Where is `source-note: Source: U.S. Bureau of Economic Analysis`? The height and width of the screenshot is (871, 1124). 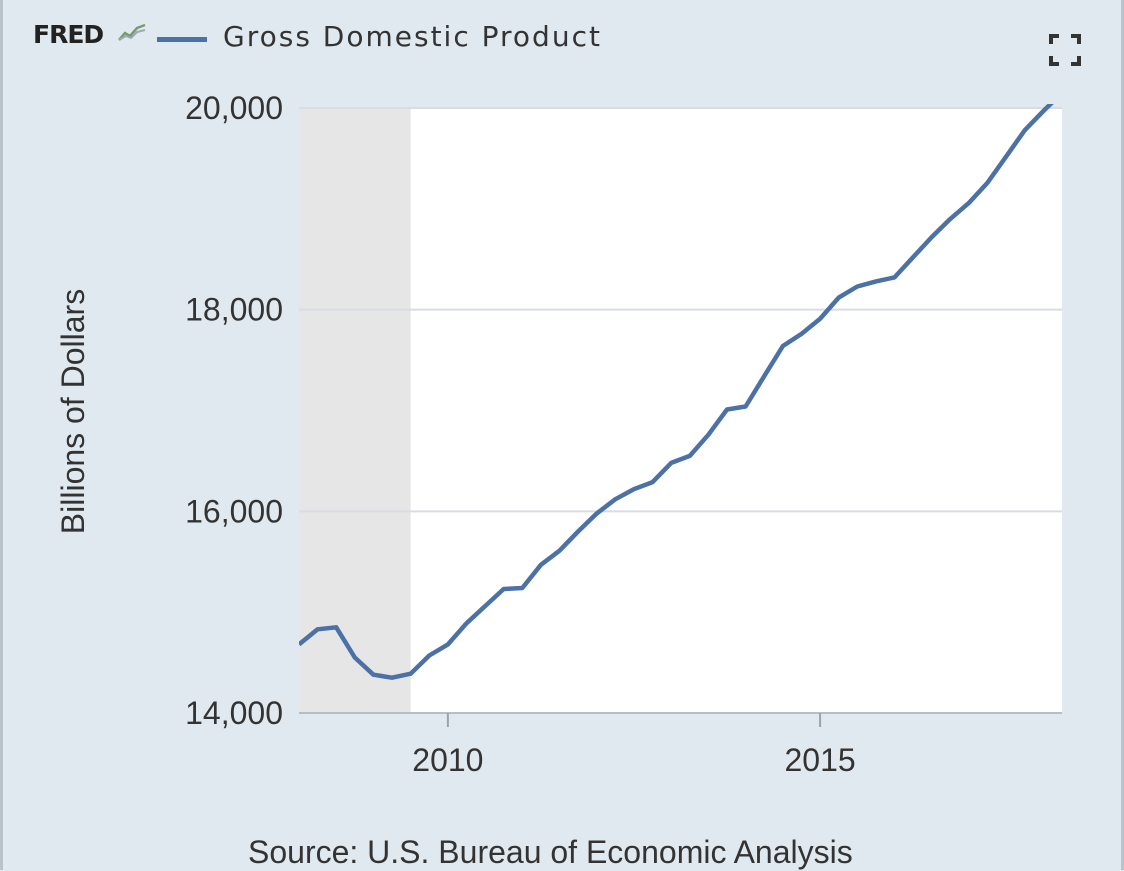 source-note: Source: U.S. Bureau of Economic Analysis is located at coordinates (550, 852).